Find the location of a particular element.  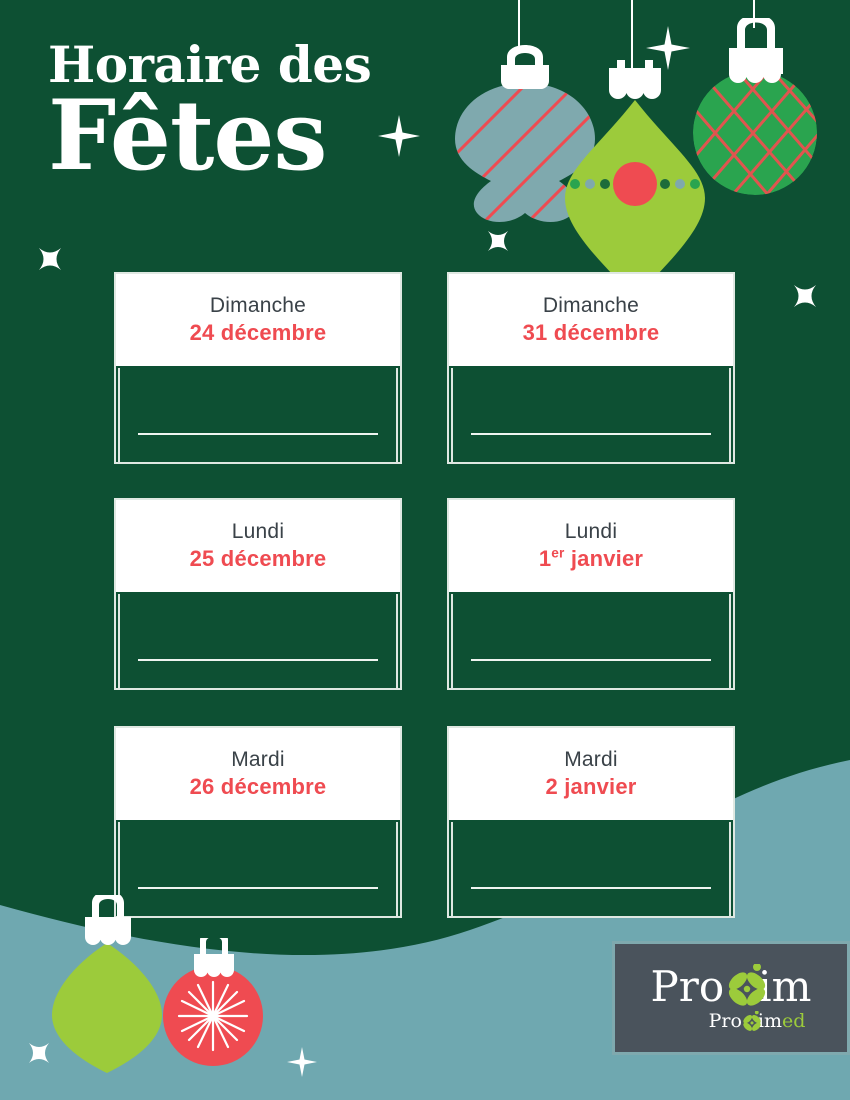

card-date-text: 25 décembre is located at coordinates (258, 558).